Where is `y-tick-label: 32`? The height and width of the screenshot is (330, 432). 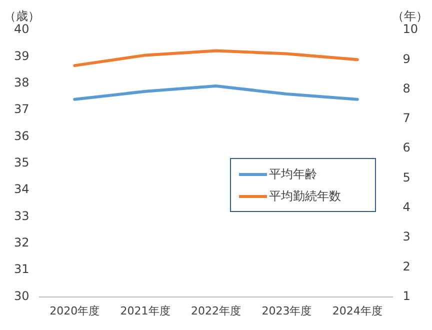
y-tick-label: 32 is located at coordinates (22, 243).